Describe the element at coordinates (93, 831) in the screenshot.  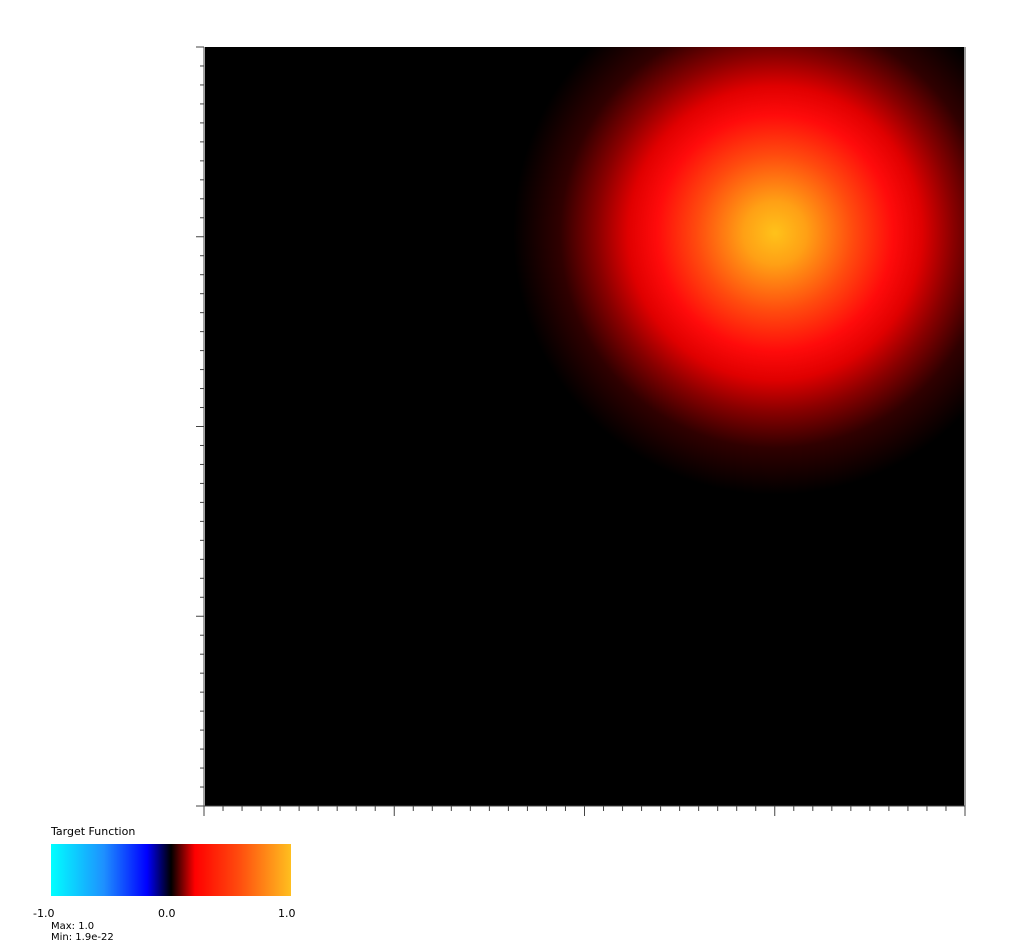
I see `legend-title: Target Function` at that location.